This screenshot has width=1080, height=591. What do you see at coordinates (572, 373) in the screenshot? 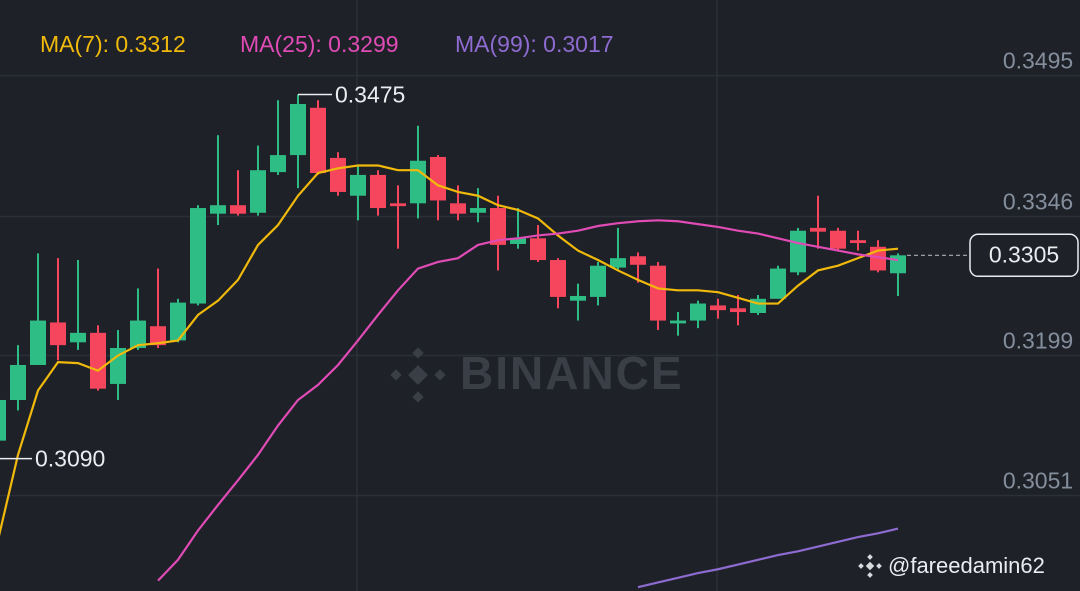
I see `watermark-text: BINANCE` at bounding box center [572, 373].